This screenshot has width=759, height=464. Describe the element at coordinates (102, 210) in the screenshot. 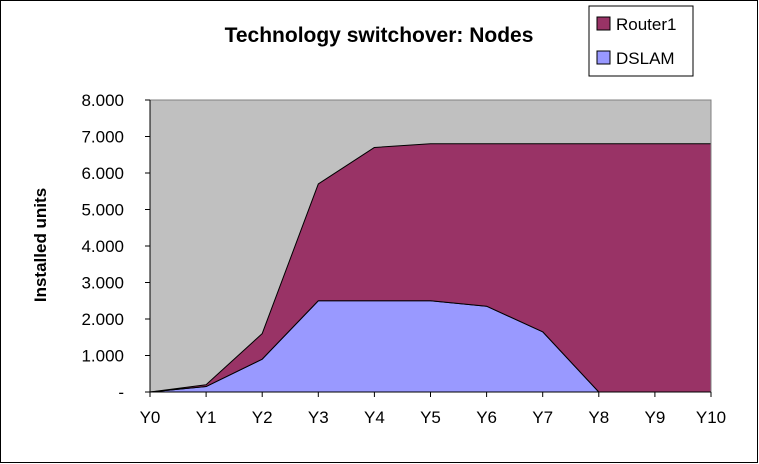

I see `y-tick-label: 5.000` at that location.